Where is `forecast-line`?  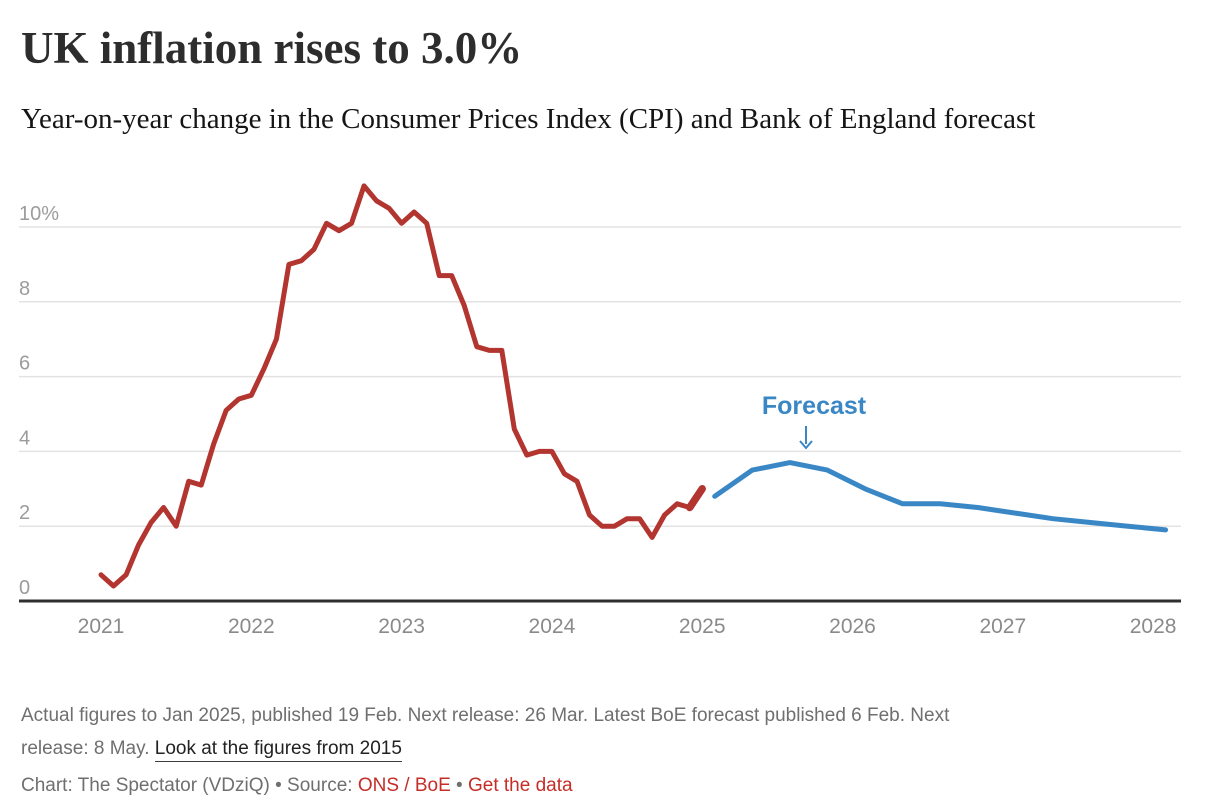 forecast-line is located at coordinates (940, 496).